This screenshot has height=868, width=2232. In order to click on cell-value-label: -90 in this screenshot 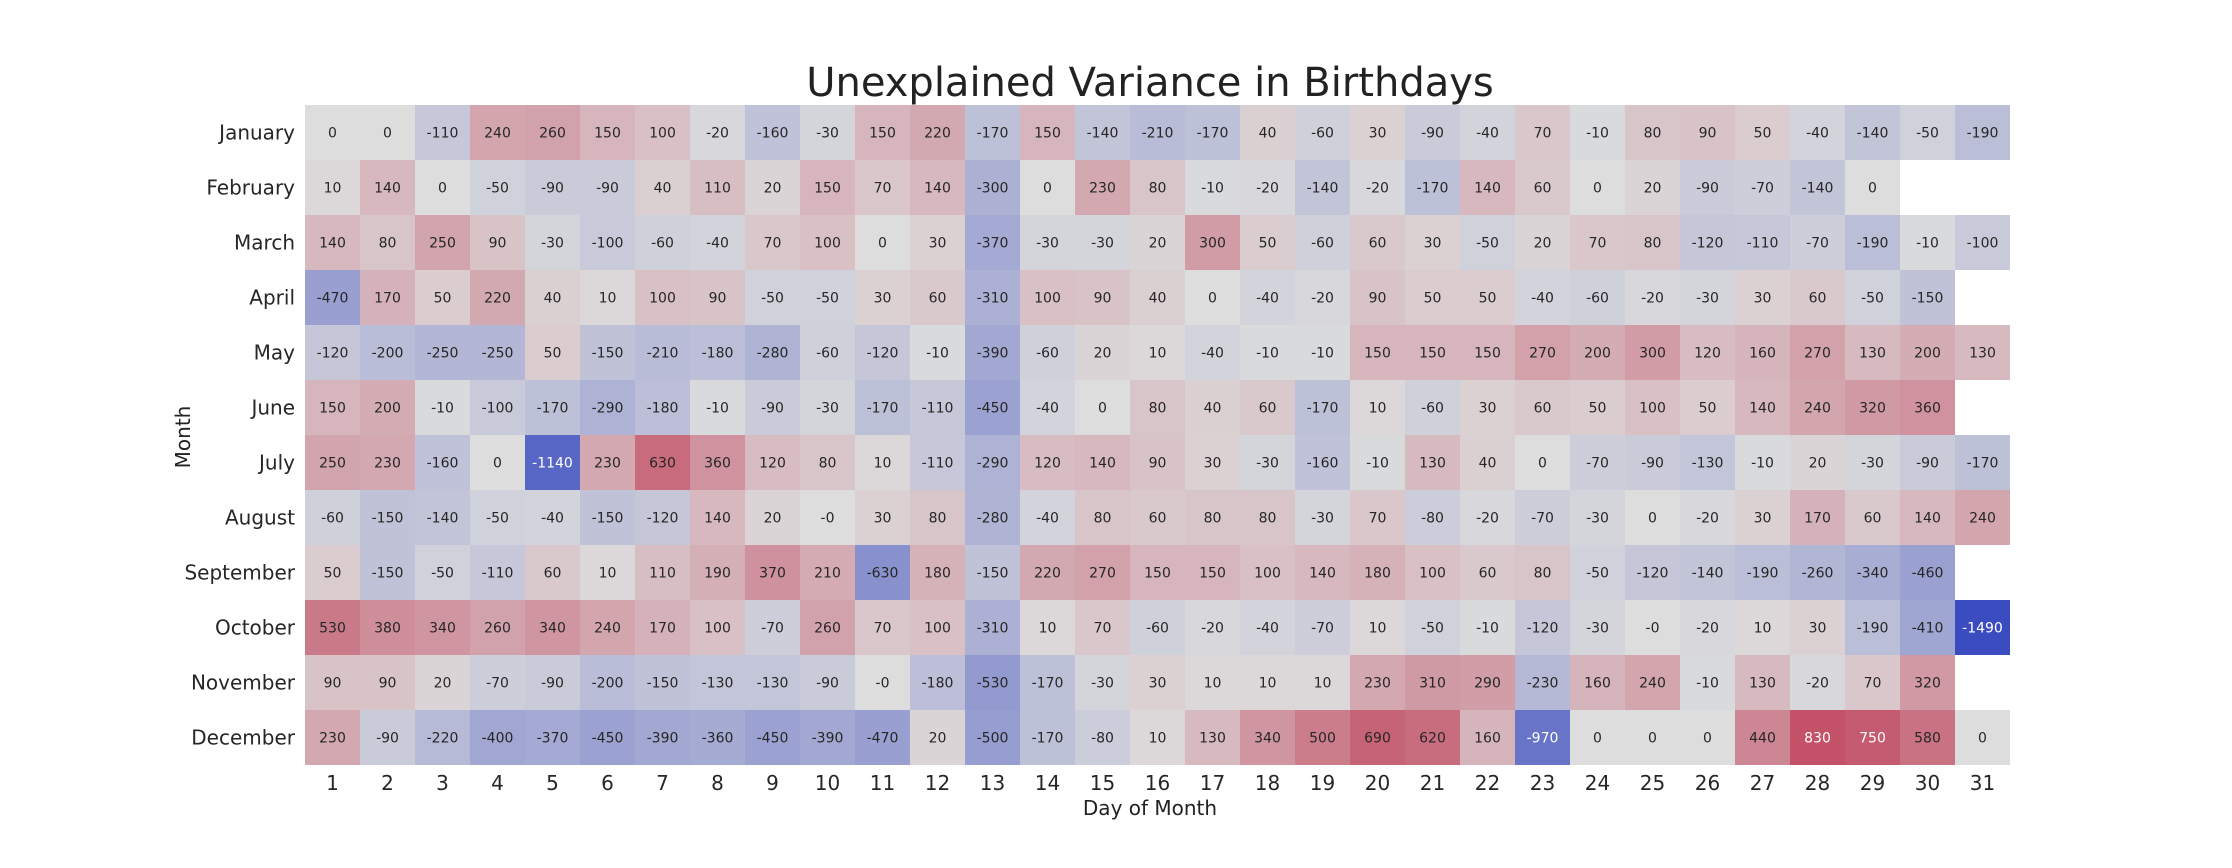, I will do `click(827, 684)`.